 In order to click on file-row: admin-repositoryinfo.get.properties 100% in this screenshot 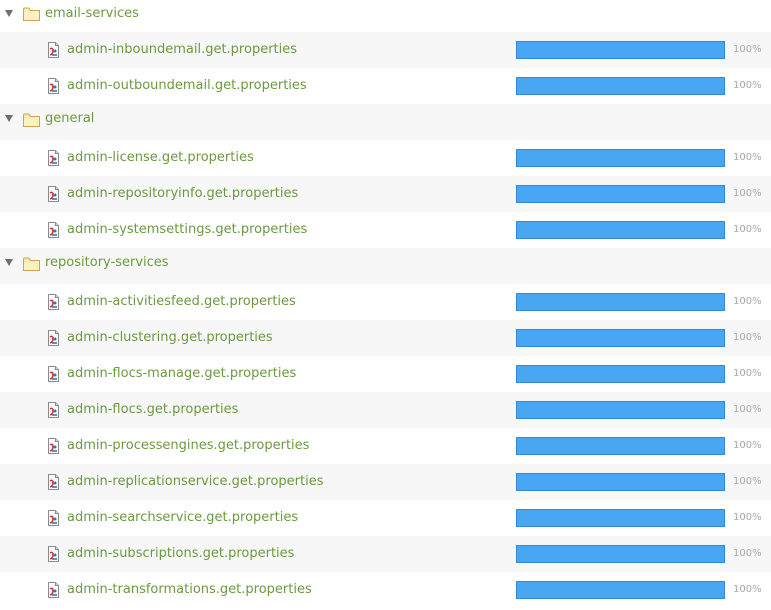, I will do `click(385, 194)`.